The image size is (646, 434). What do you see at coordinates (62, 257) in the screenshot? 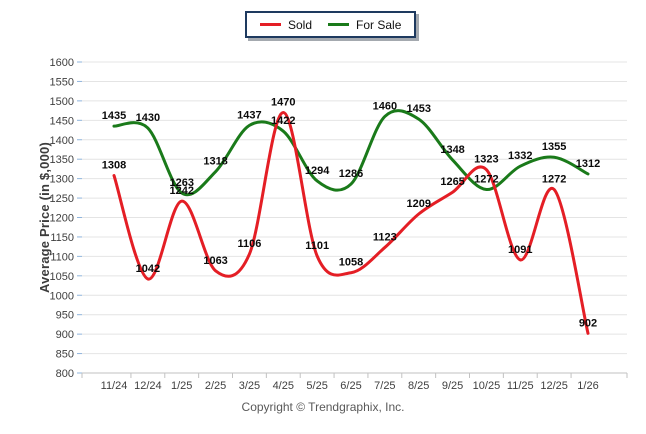
I see `y-tick-label: 1100` at bounding box center [62, 257].